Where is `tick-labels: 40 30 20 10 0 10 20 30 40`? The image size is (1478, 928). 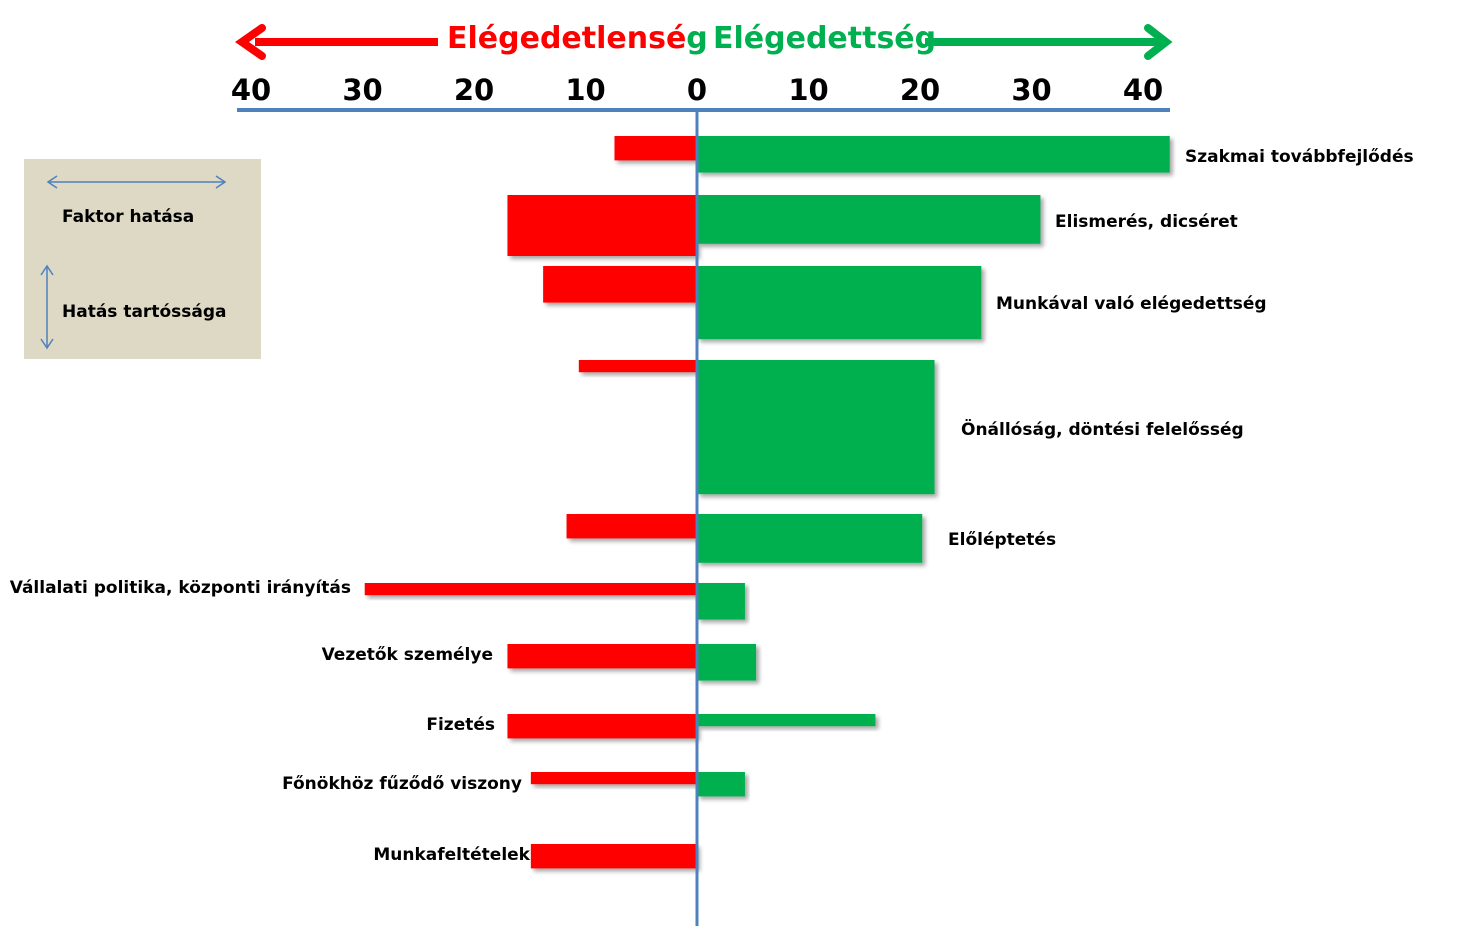
tick-labels: 40 30 20 10 0 10 20 30 40 is located at coordinates (697, 90).